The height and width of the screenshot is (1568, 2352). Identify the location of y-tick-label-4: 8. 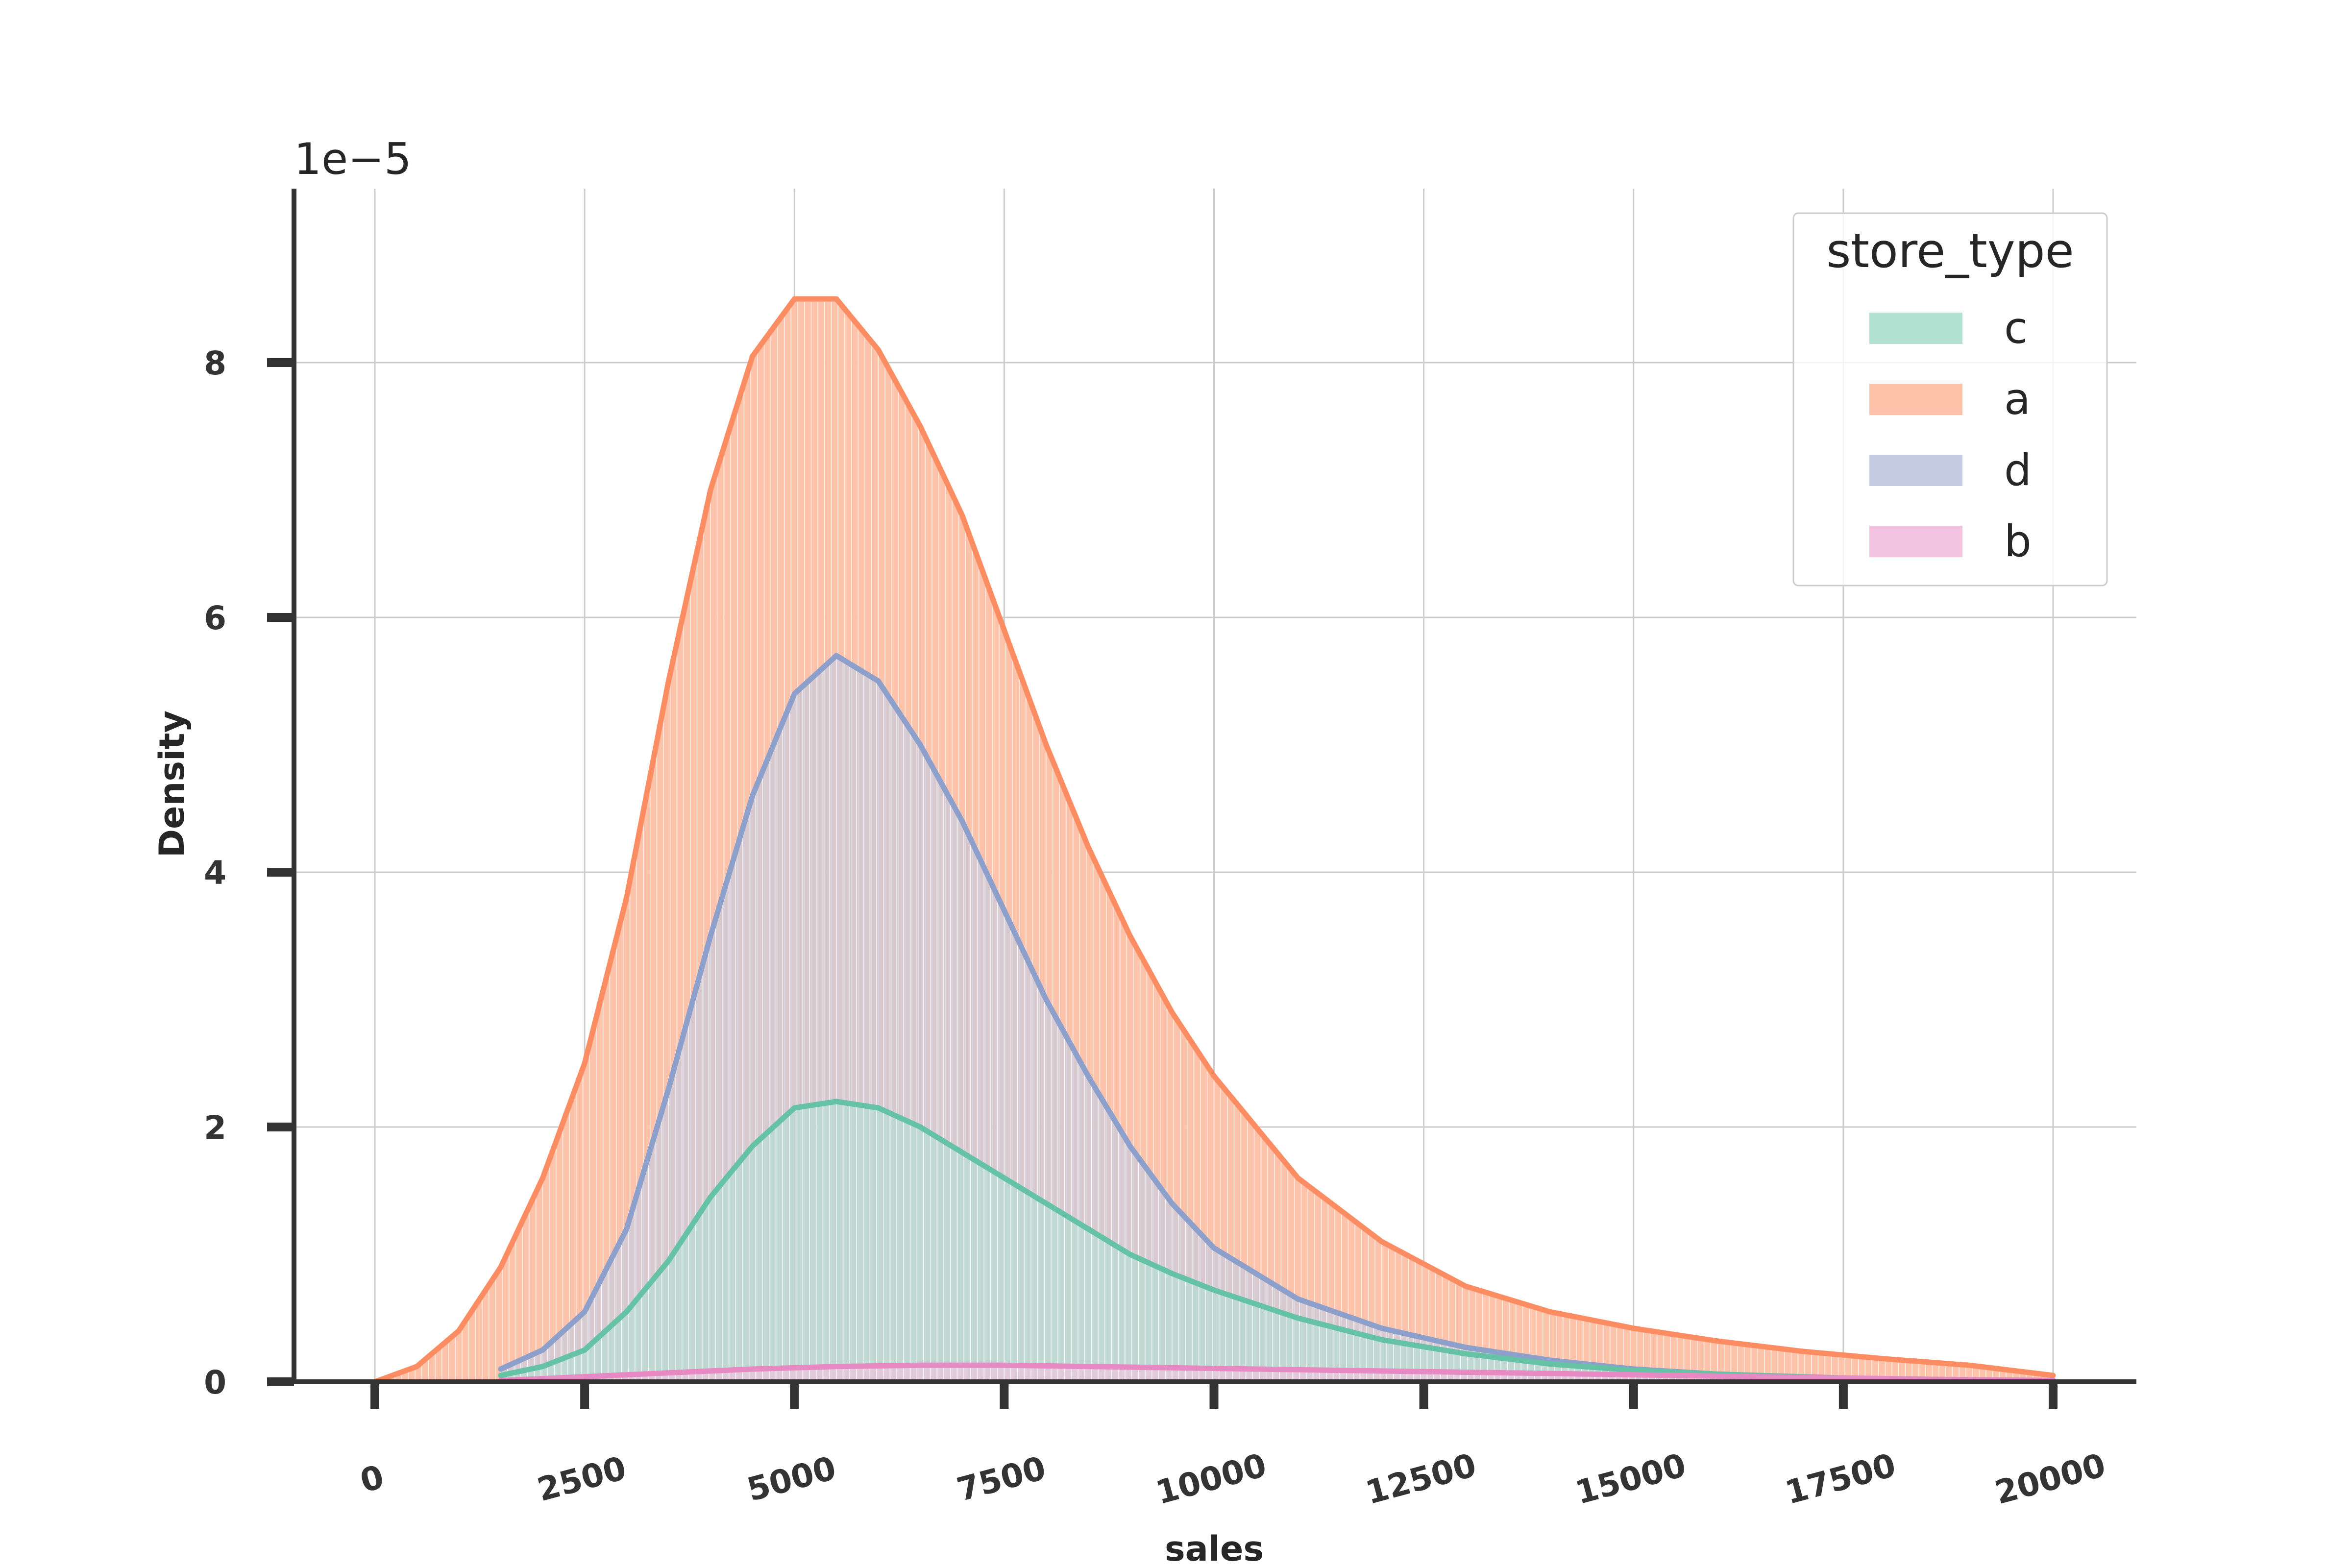
(215, 363).